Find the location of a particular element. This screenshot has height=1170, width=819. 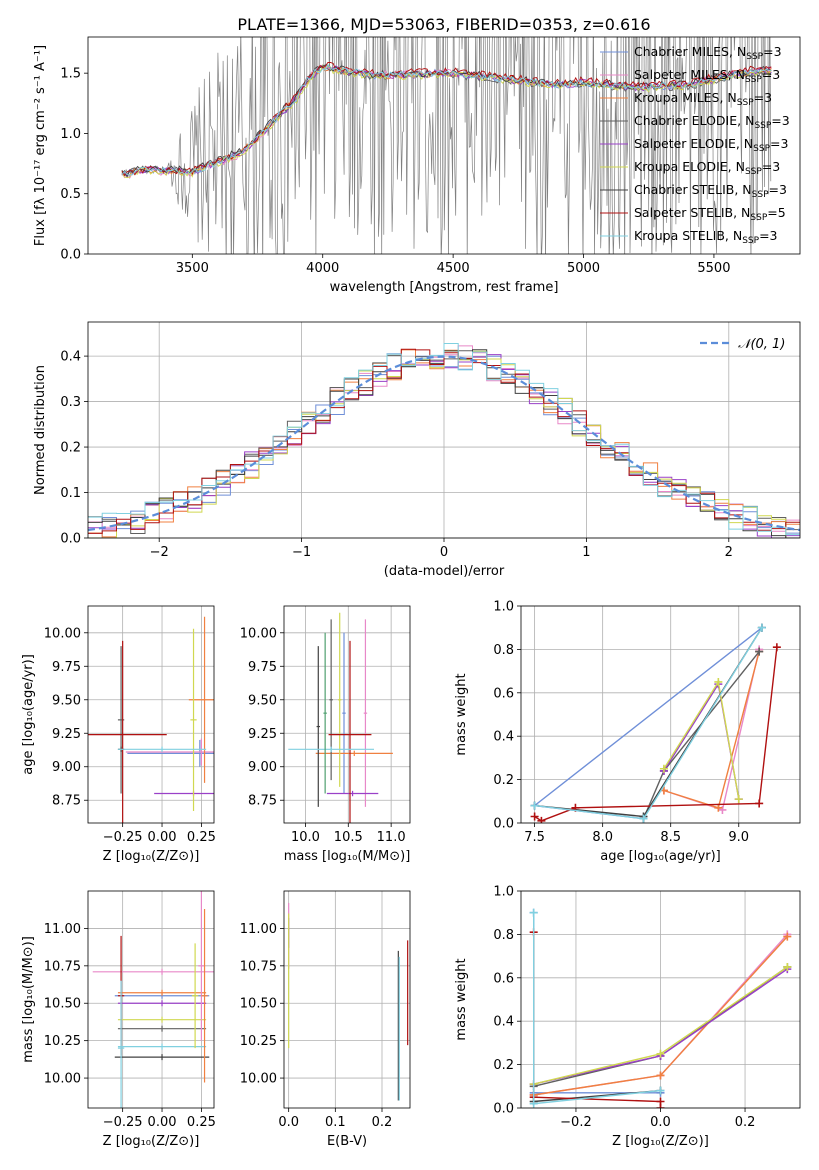

x-tick-label: 0.1 is located at coordinates (335, 1122).